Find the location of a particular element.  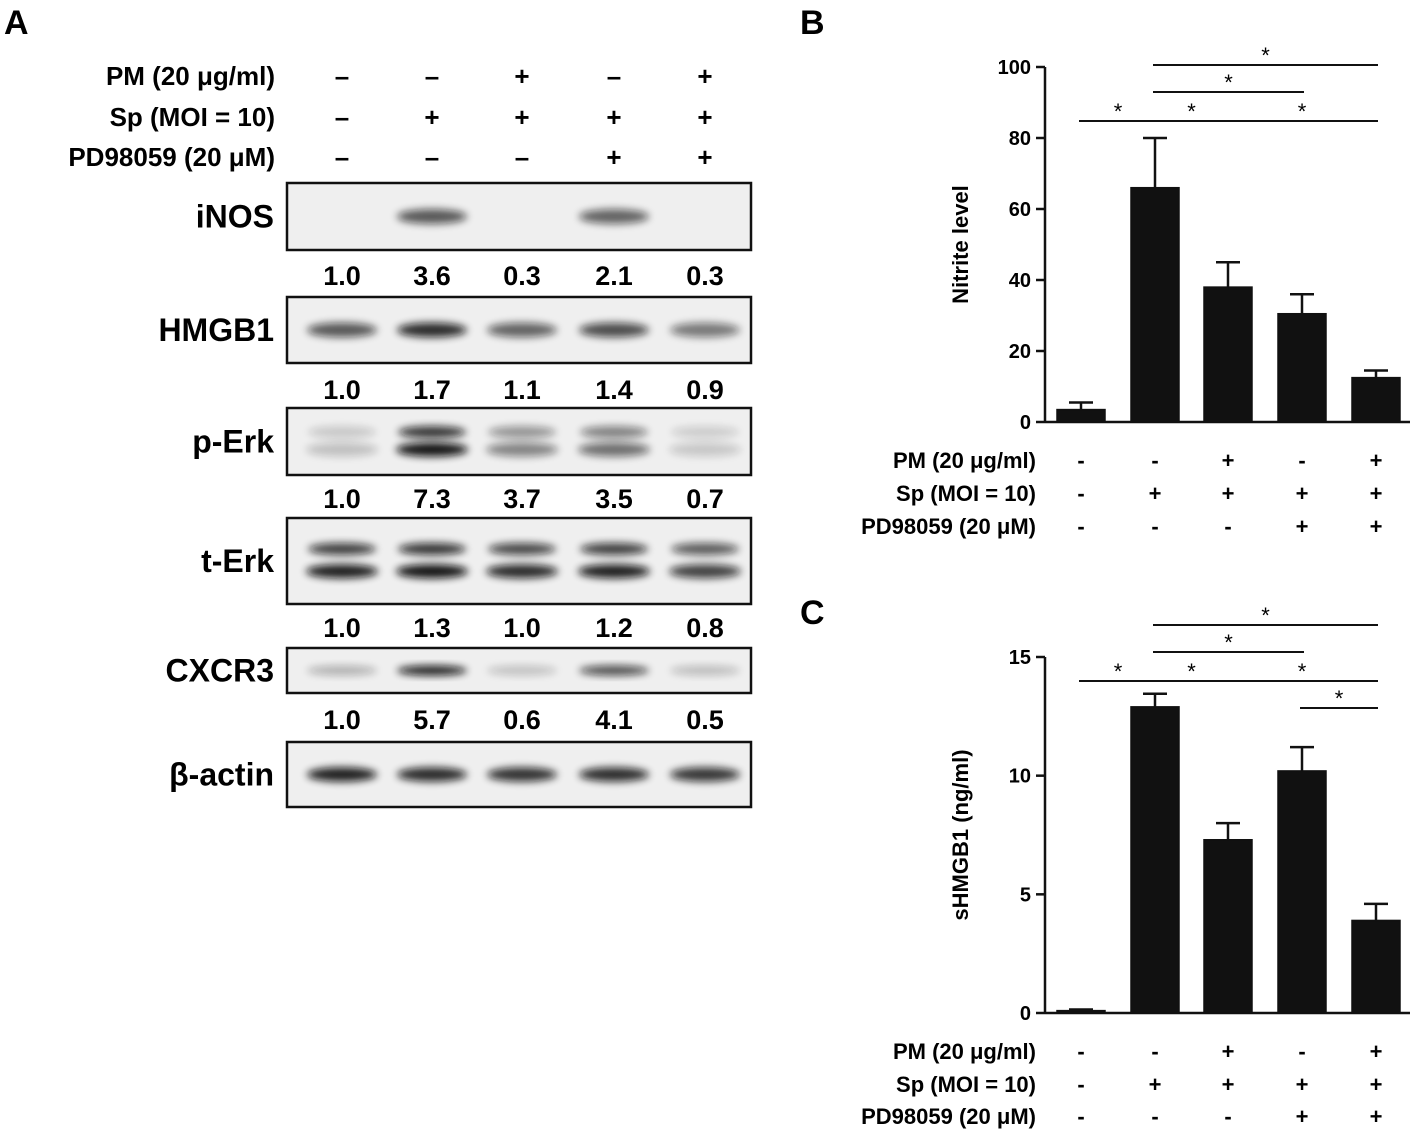

band-quantification: 1.7 is located at coordinates (432, 390).